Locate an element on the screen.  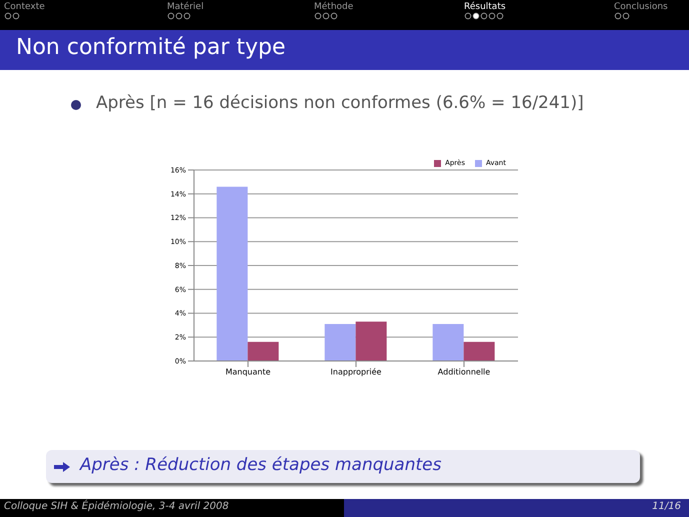
text: Méthode is located at coordinates (334, 7).